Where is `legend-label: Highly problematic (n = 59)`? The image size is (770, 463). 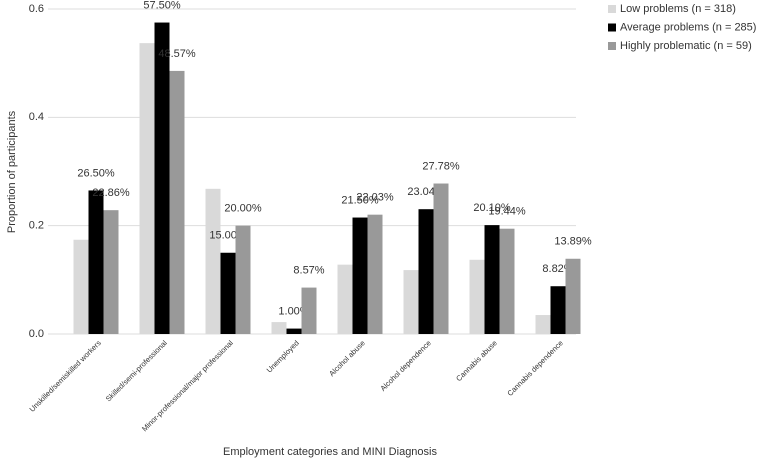 legend-label: Highly problematic (n = 59) is located at coordinates (686, 46).